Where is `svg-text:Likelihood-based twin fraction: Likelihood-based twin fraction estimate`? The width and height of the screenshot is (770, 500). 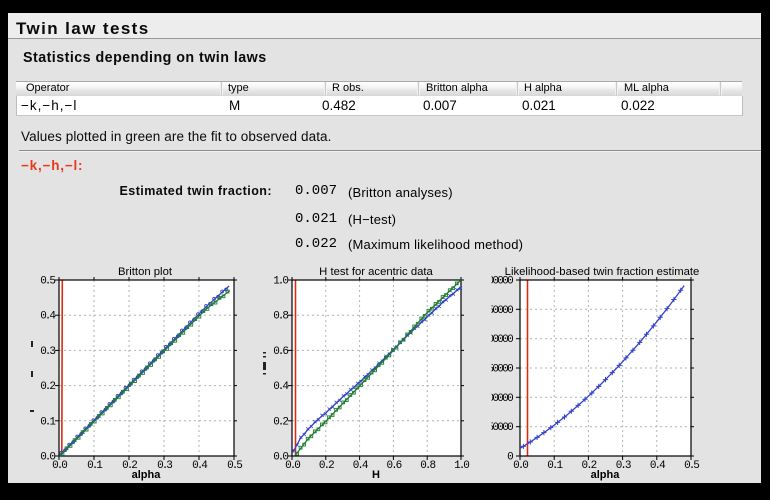
svg-text:Likelihood-based twin fraction: Likelihood-based twin fraction estimate is located at coordinates (602, 272).